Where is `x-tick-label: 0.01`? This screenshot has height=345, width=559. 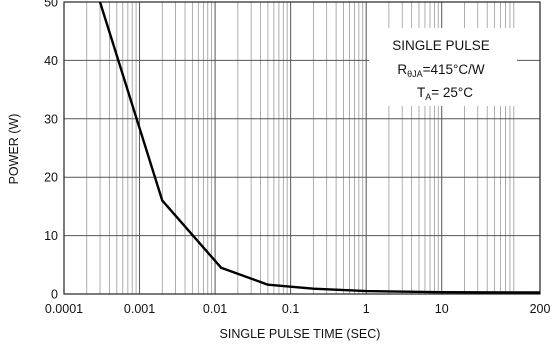
x-tick-label: 0.01 is located at coordinates (215, 309).